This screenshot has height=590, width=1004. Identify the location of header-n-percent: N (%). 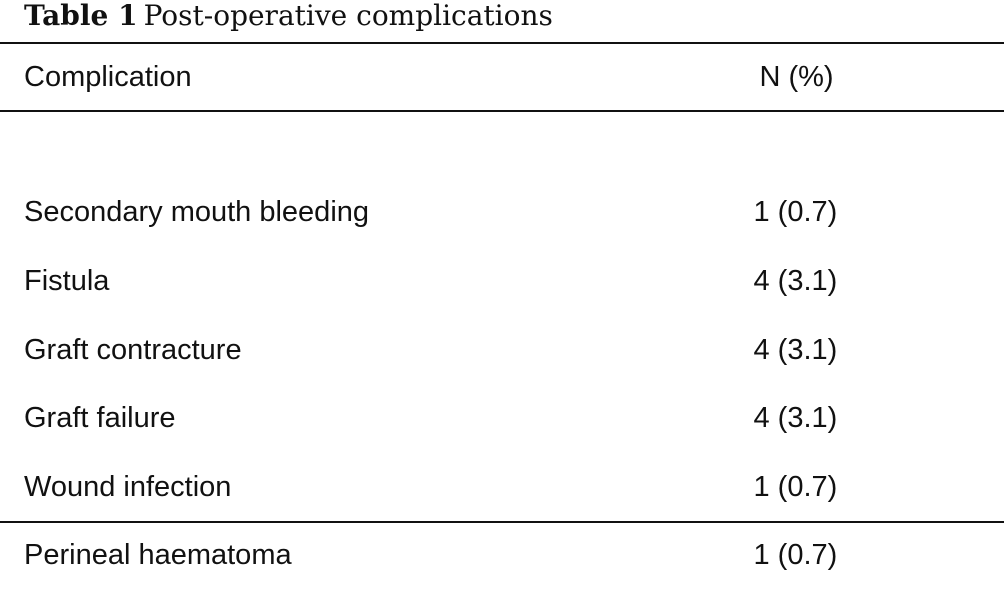
(796, 76).